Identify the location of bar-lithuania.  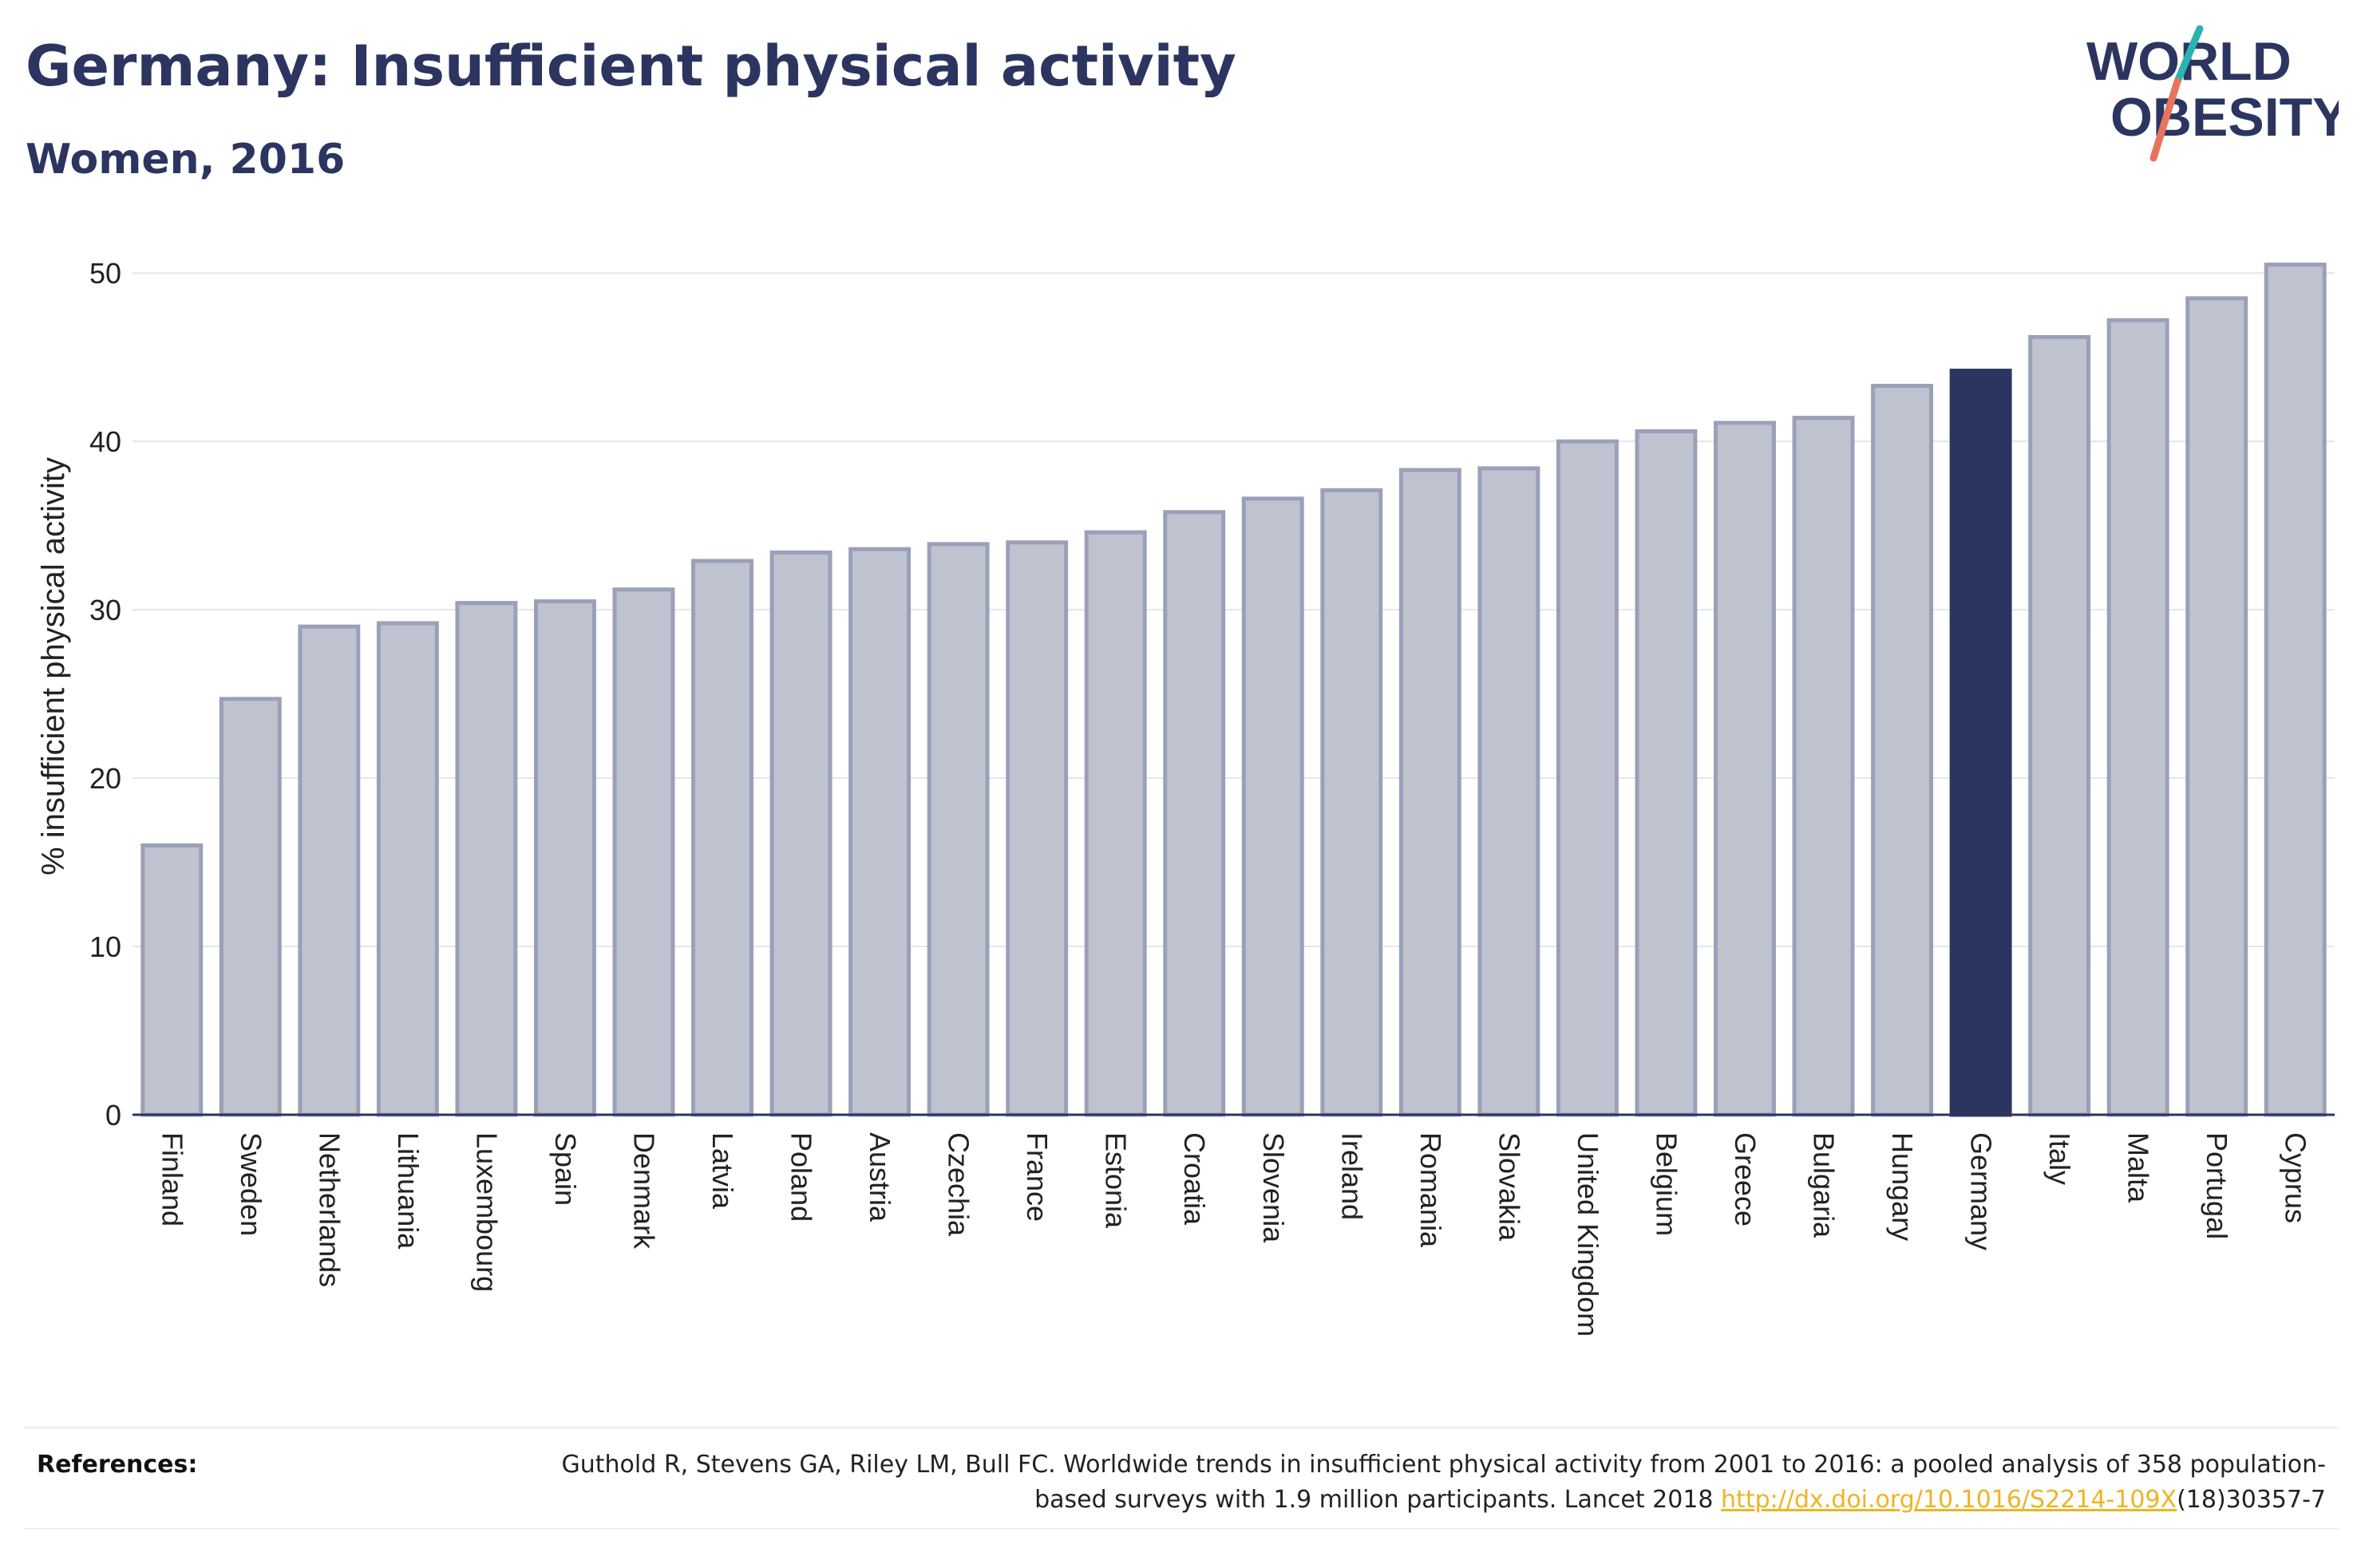
(407, 869).